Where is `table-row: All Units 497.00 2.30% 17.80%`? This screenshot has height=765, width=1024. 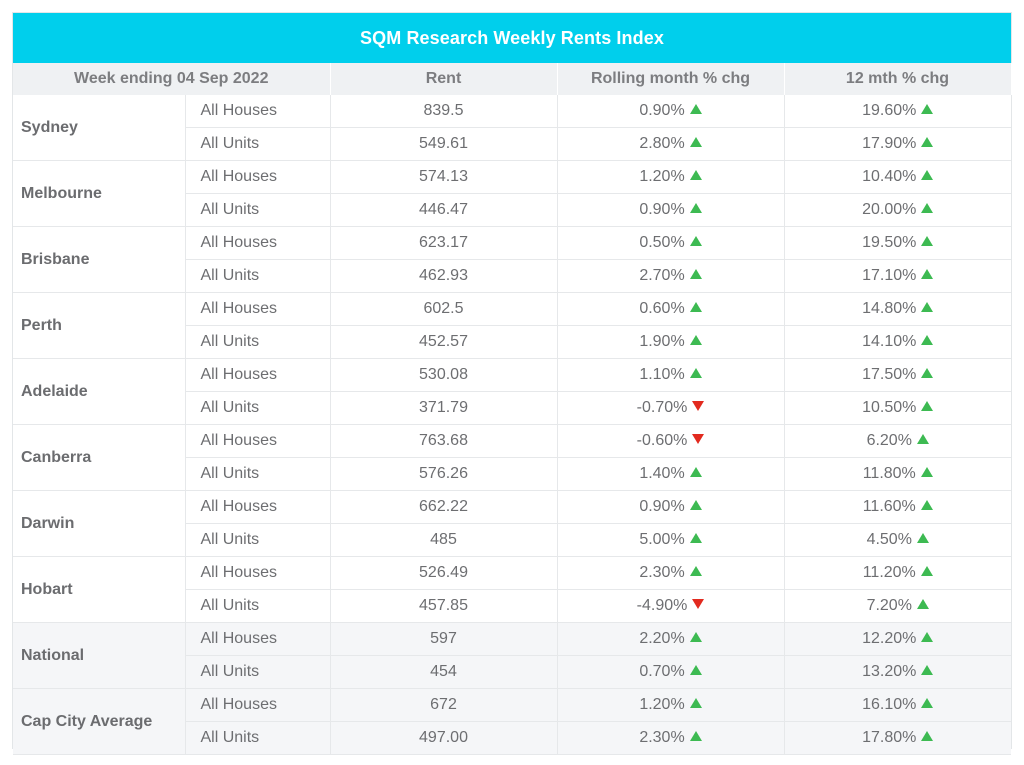
table-row: All Units 497.00 2.30% 17.80% is located at coordinates (512, 738).